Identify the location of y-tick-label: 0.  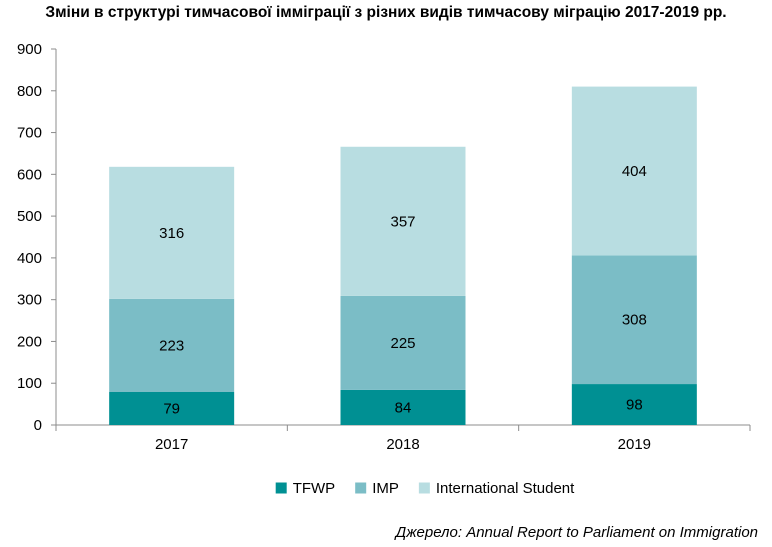
(38, 425).